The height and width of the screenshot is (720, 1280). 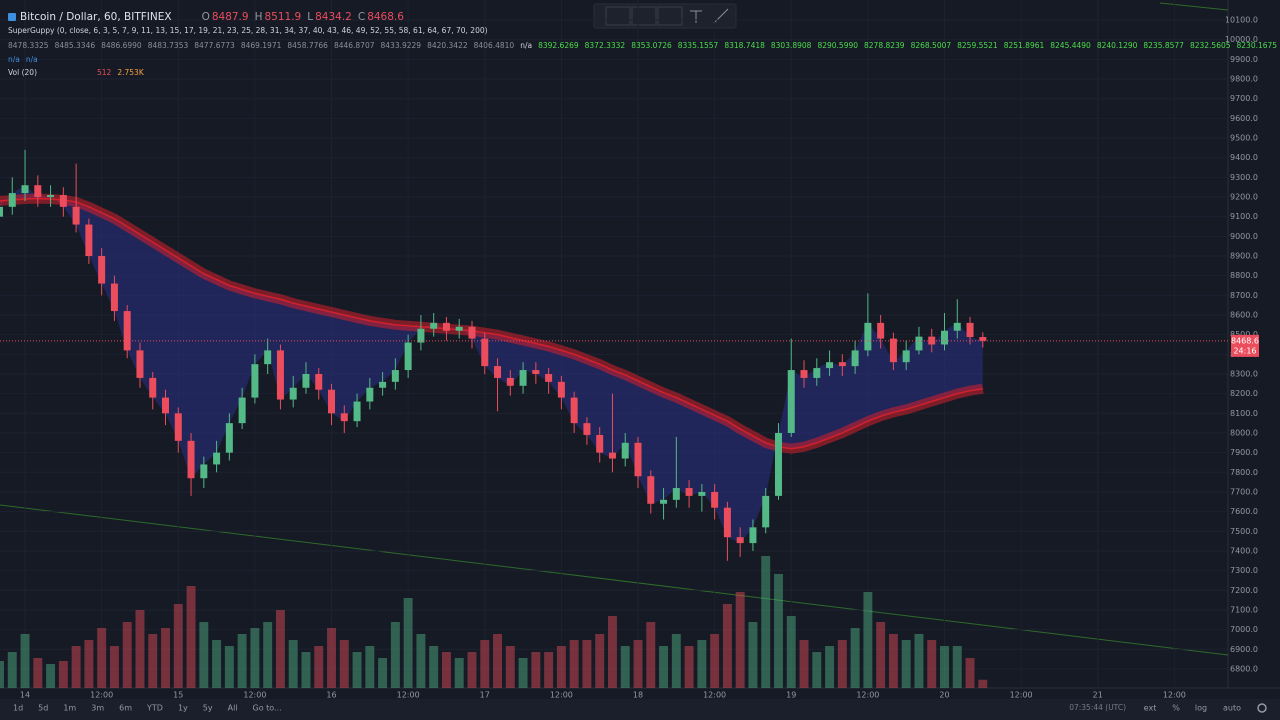 I want to click on indicator-value: 8420.3422, so click(x=447, y=45).